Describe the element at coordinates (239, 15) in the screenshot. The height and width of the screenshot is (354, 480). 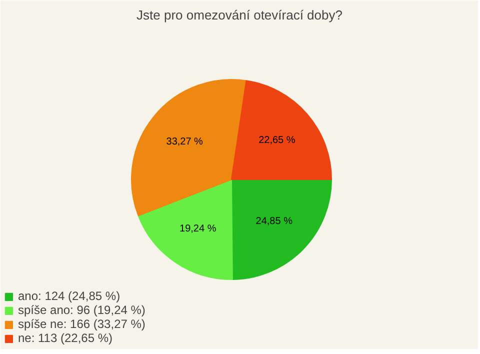
I see `chart-title: Jste pro omezování otevírací doby?` at that location.